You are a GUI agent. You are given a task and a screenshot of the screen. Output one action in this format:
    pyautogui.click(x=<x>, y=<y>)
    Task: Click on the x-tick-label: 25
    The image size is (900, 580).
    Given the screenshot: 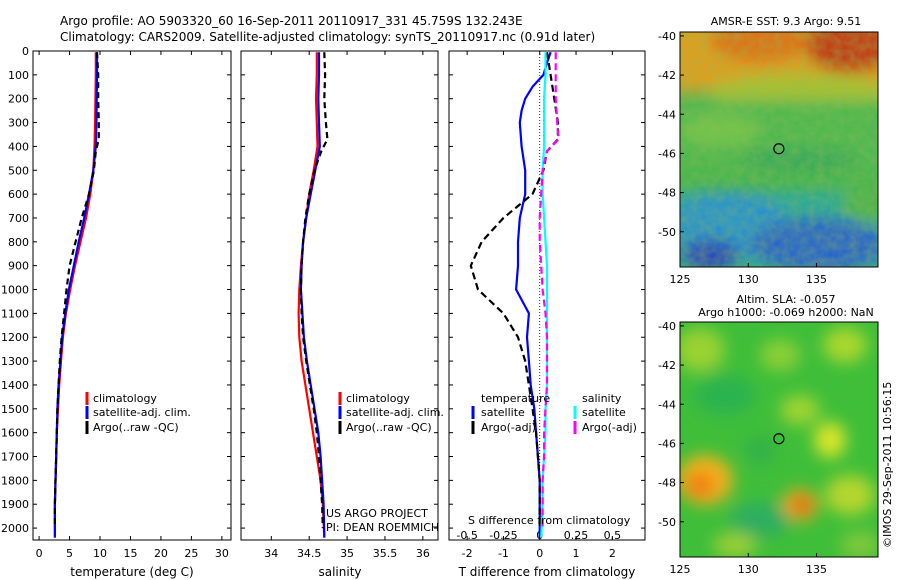 What is the action you would take?
    pyautogui.click(x=191, y=553)
    